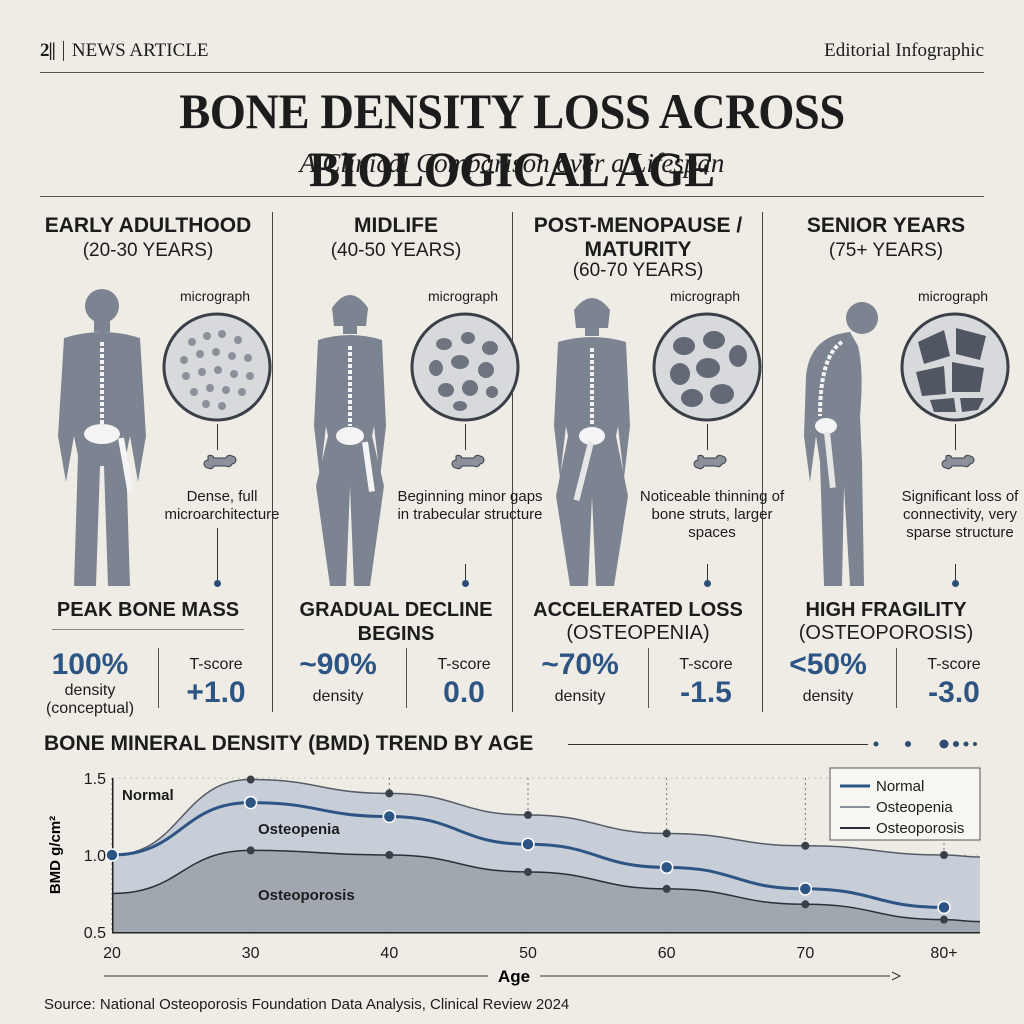  I want to click on x-axis-title: Age, so click(514, 976).